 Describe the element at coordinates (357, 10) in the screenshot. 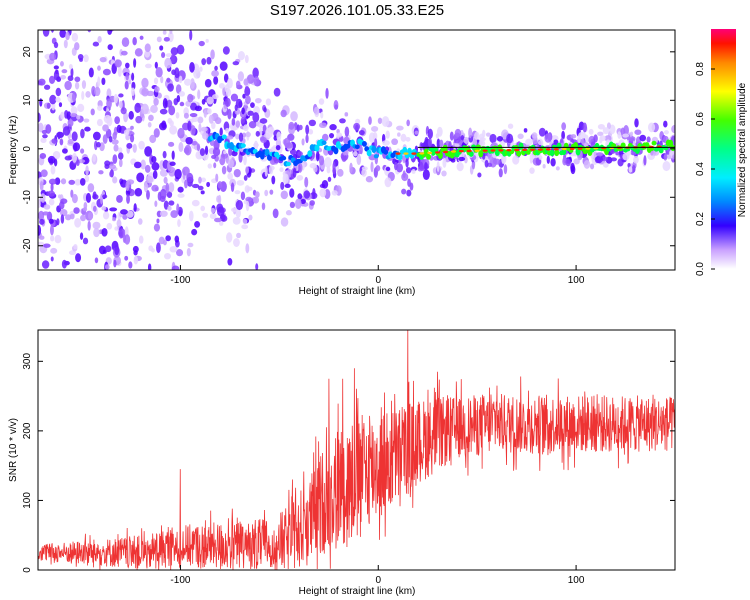

I see `chart-title: S197.2026.101.05.33.E25` at that location.